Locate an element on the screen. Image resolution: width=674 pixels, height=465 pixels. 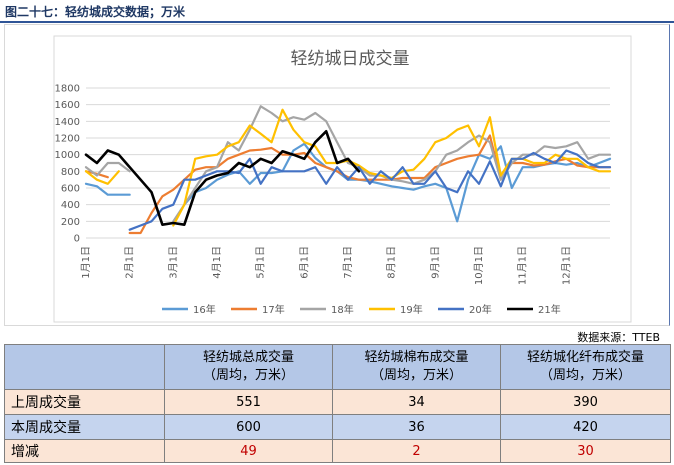
table-row: 上周成交量 551 34 390 is located at coordinates (337, 402).